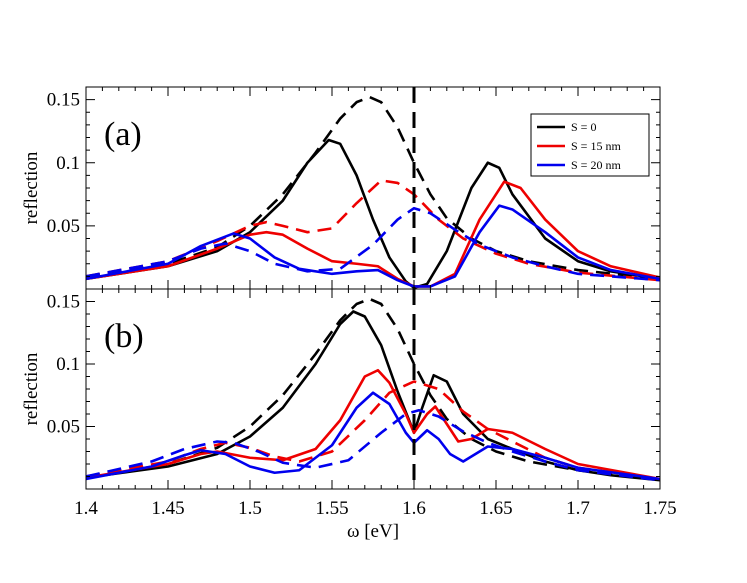 The height and width of the screenshot is (583, 747). I want to click on panel-b-label: (b), so click(124, 336).